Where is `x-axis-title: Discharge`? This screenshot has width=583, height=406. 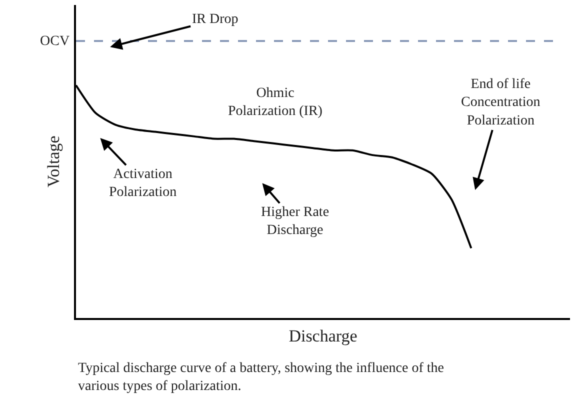
x-axis-title: Discharge is located at coordinates (323, 336).